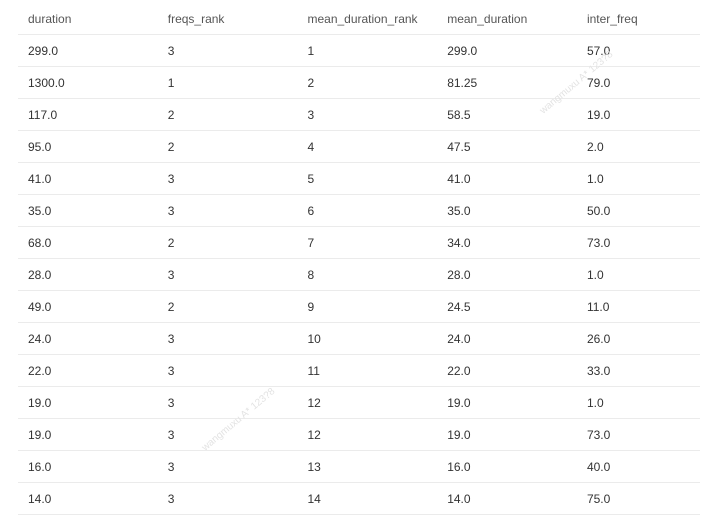 This screenshot has width=718, height=515. What do you see at coordinates (598, 50) in the screenshot?
I see `table-cell: 57.0` at bounding box center [598, 50].